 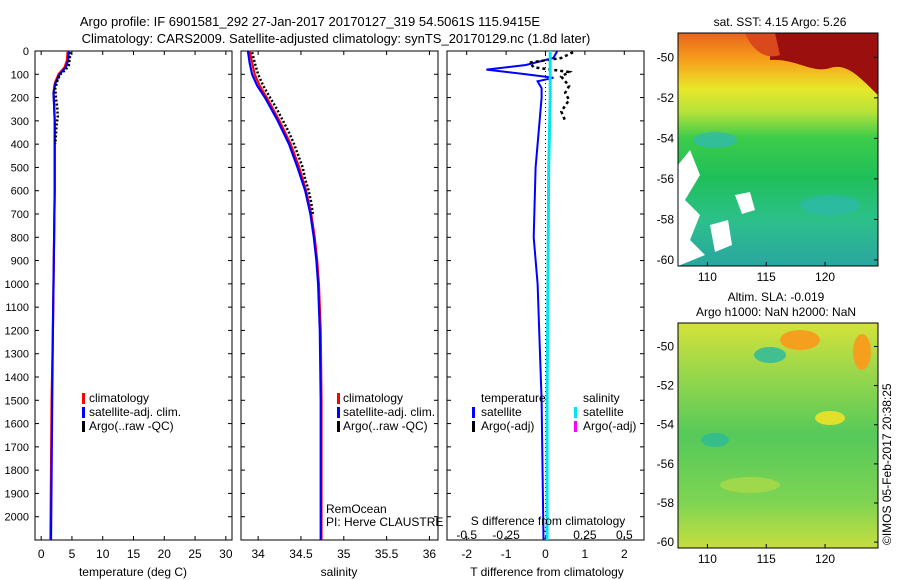 What do you see at coordinates (301, 554) in the screenshot?
I see `x-tick-label: 34.5` at bounding box center [301, 554].